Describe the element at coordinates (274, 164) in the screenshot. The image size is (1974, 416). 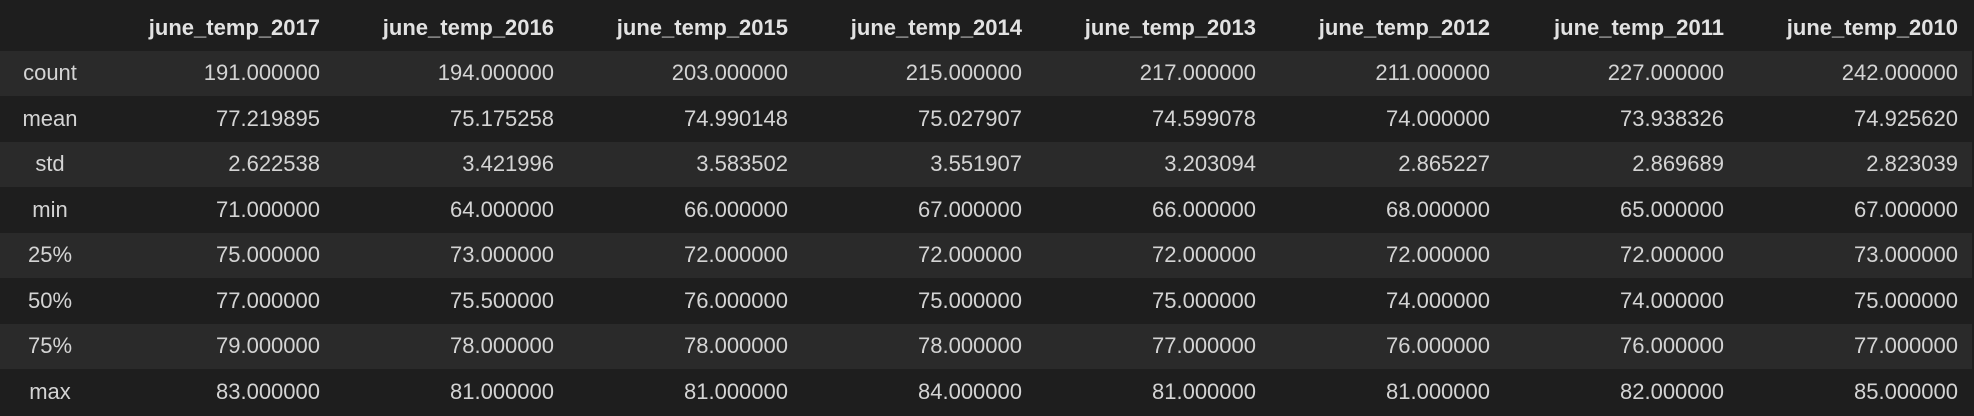
I see `table-cell: 2.622538` at that location.